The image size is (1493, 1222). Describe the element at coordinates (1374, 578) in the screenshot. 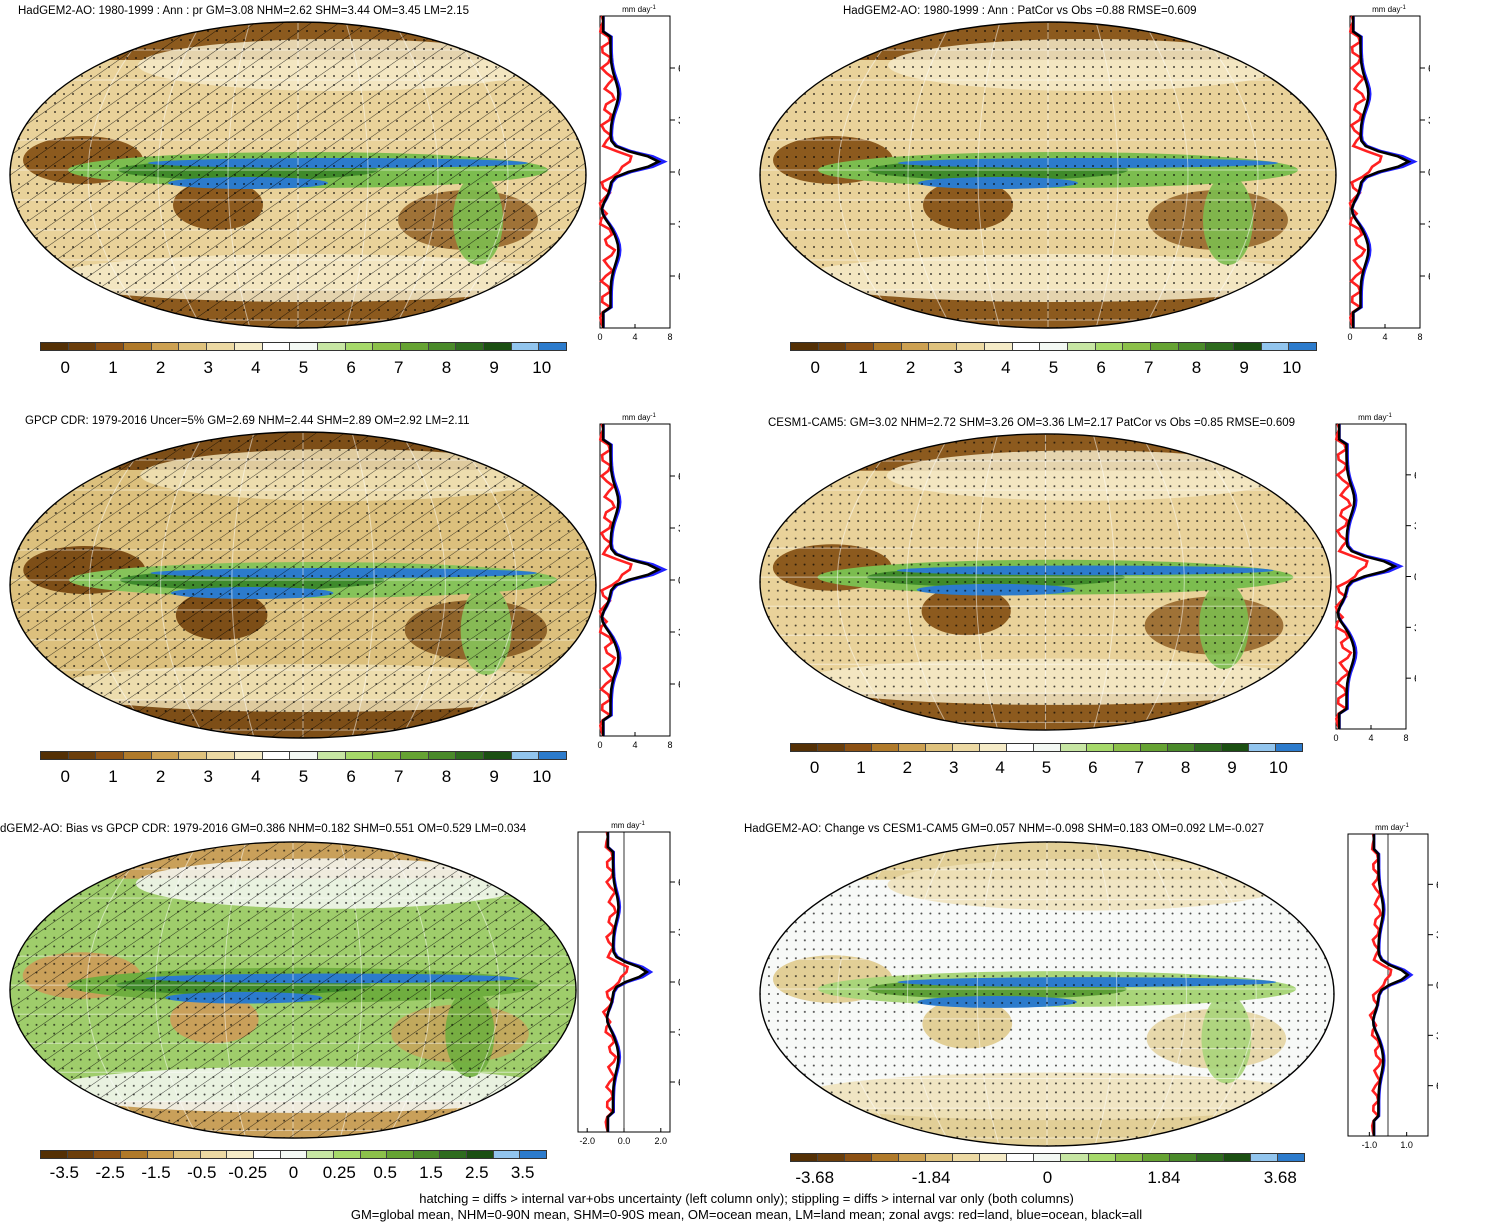

I see `zonal-panel-3: mm day-1 60N 30N 0 30S 60S 0 4 8` at that location.